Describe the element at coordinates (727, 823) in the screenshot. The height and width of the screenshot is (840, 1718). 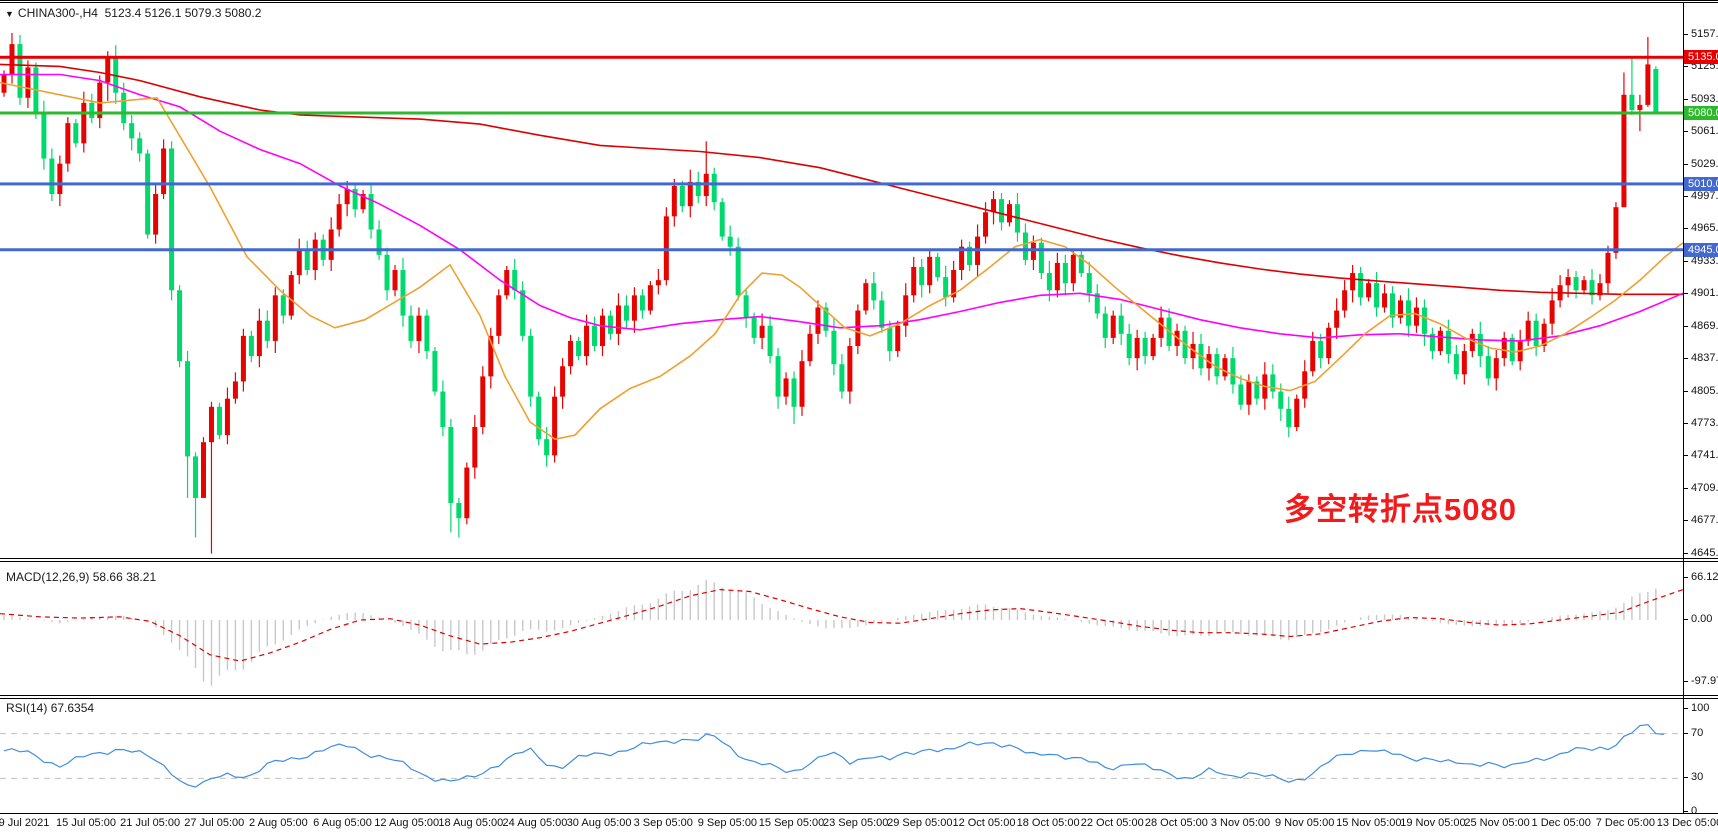
I see `time-tick-label: 9 Sep 05:00` at that location.